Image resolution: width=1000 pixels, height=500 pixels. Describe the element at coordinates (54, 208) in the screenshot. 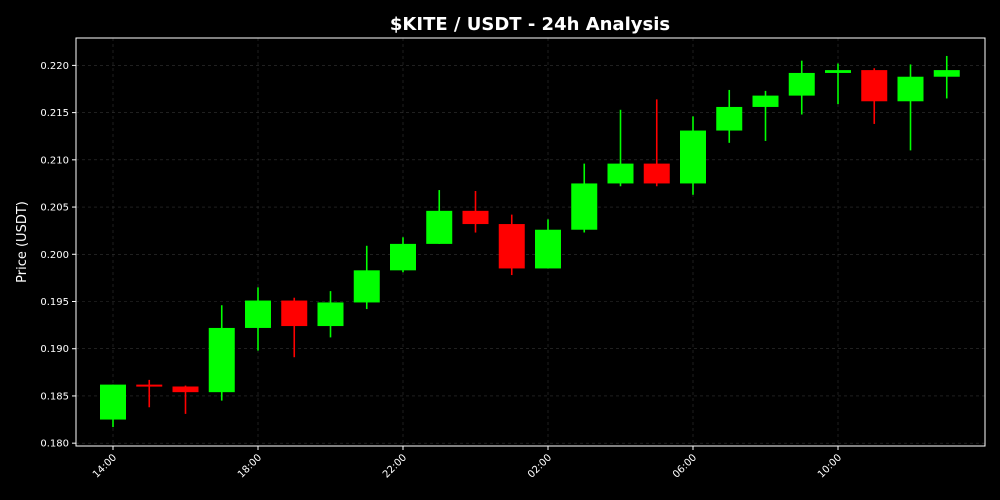

I see `y-tick-label: 0.205` at that location.